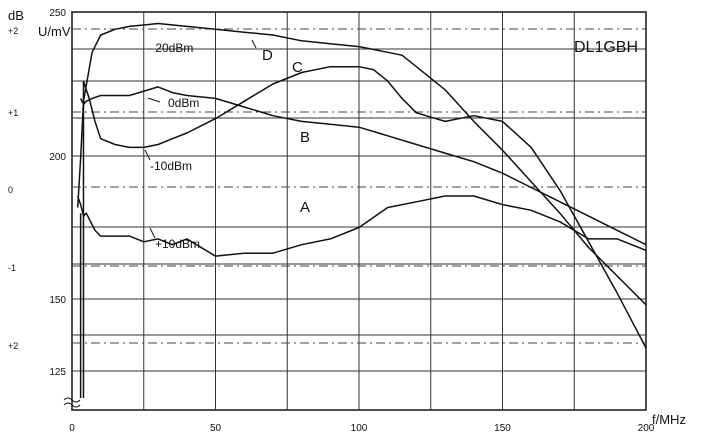  Describe the element at coordinates (57, 13) in the screenshot. I see `y-tick-label: 250` at that location.